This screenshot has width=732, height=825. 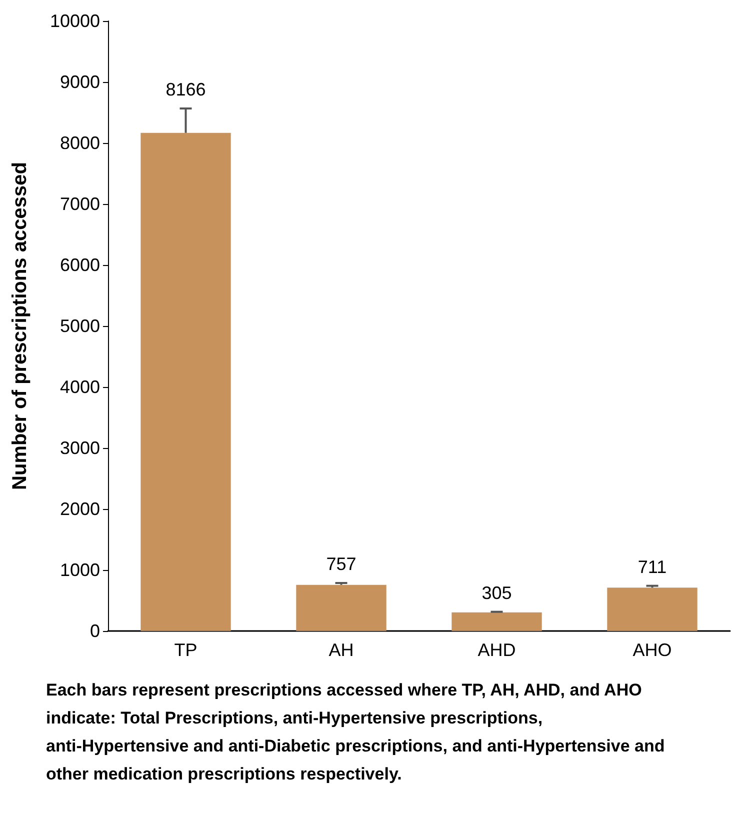 I want to click on y-axis-title: Number of prescriptions accessed, so click(x=20, y=326).